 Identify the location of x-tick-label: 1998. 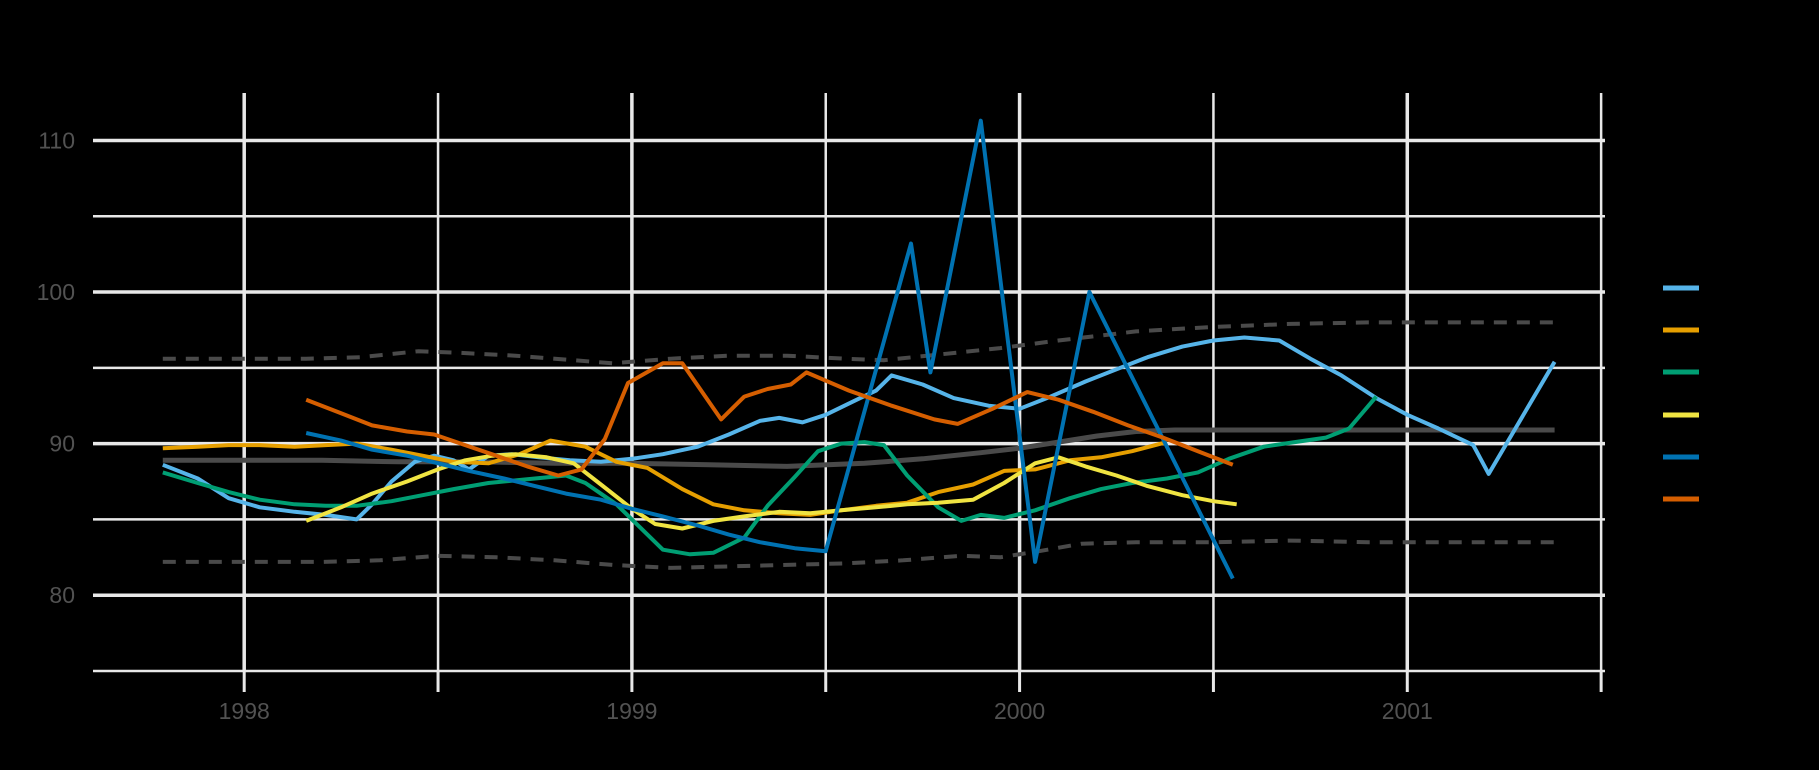
(244, 711).